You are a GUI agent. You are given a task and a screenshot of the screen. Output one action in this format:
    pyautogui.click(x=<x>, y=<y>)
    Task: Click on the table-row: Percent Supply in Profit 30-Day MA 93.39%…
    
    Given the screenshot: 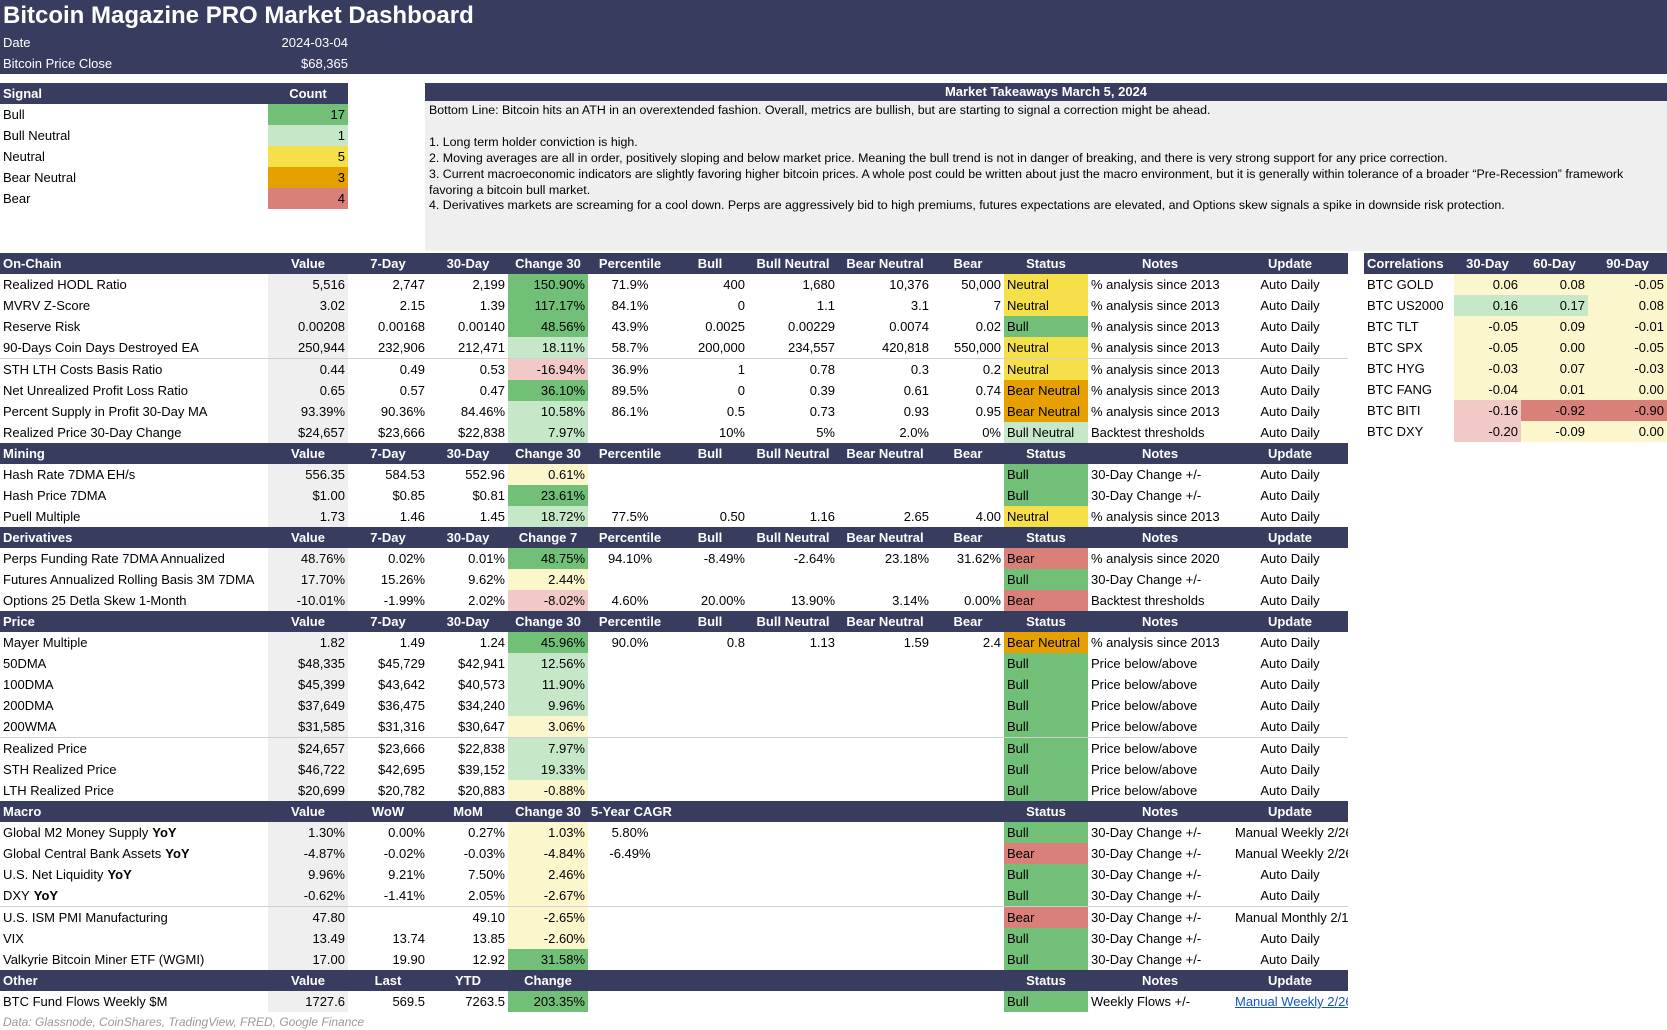 What is the action you would take?
    pyautogui.click(x=674, y=411)
    